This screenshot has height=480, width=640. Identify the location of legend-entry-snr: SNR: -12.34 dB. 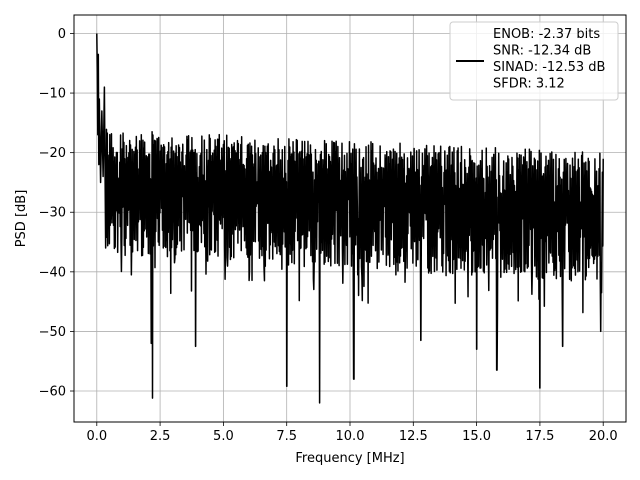
(542, 51).